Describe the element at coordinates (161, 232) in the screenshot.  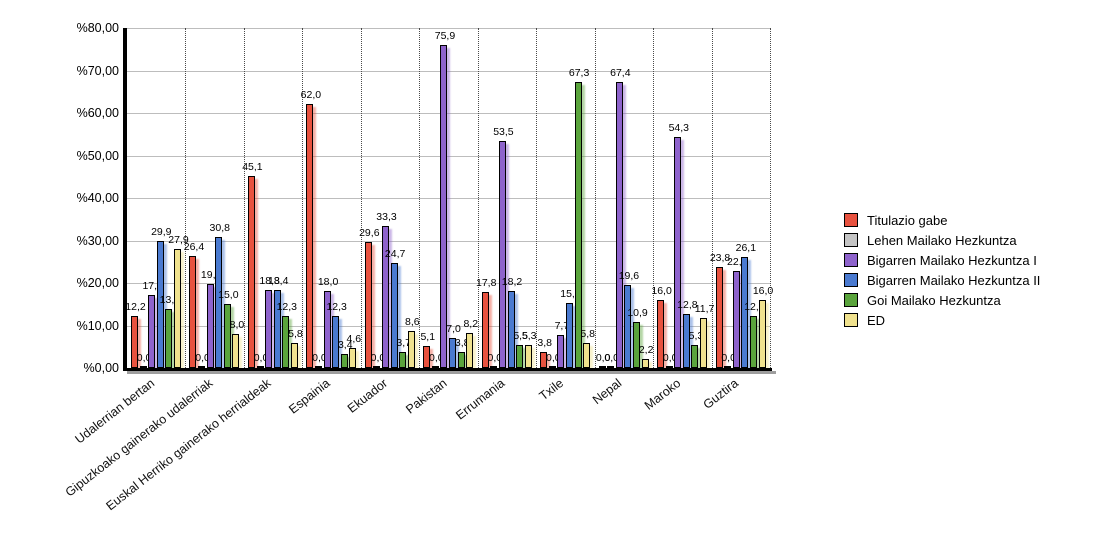
I see `bar-value-label: 29,9` at that location.